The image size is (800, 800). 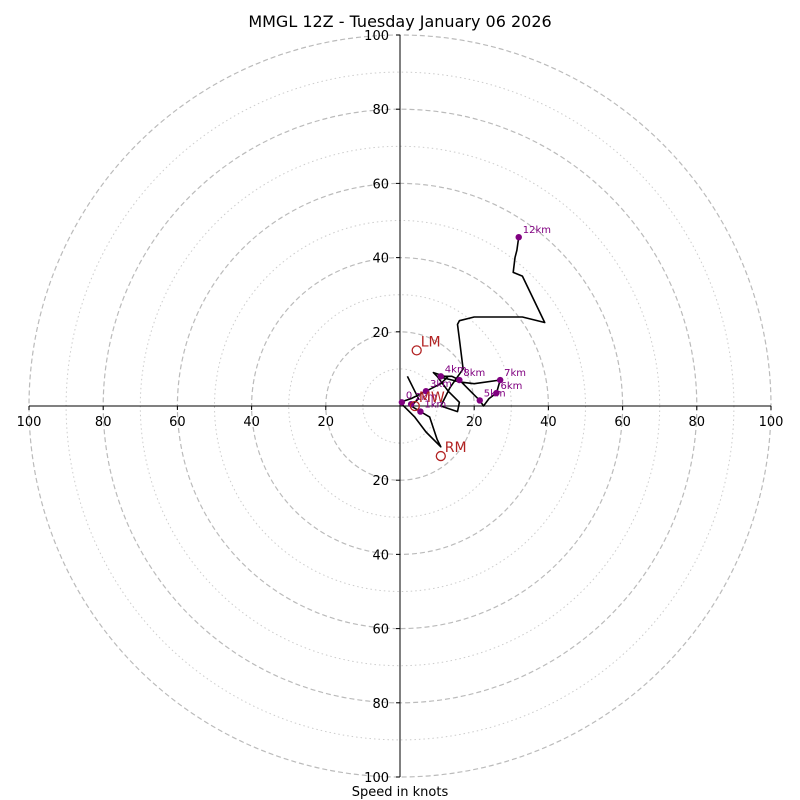 What do you see at coordinates (409, 395) in the screenshot?
I see `height-label-0: 0` at bounding box center [409, 395].